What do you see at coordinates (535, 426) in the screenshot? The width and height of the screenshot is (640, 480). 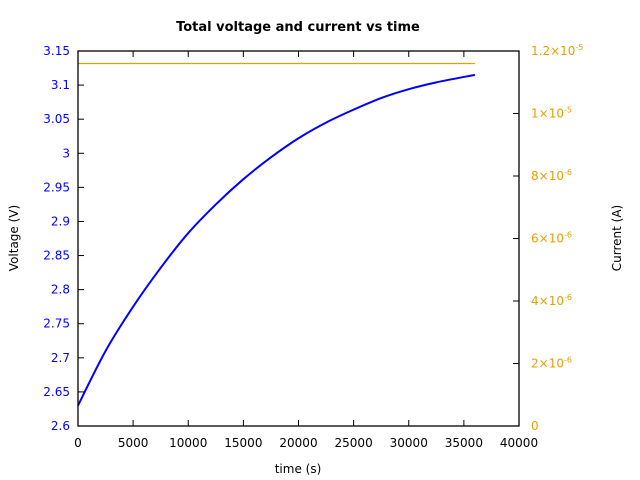 I see `y-right-tick-label: 0` at bounding box center [535, 426].